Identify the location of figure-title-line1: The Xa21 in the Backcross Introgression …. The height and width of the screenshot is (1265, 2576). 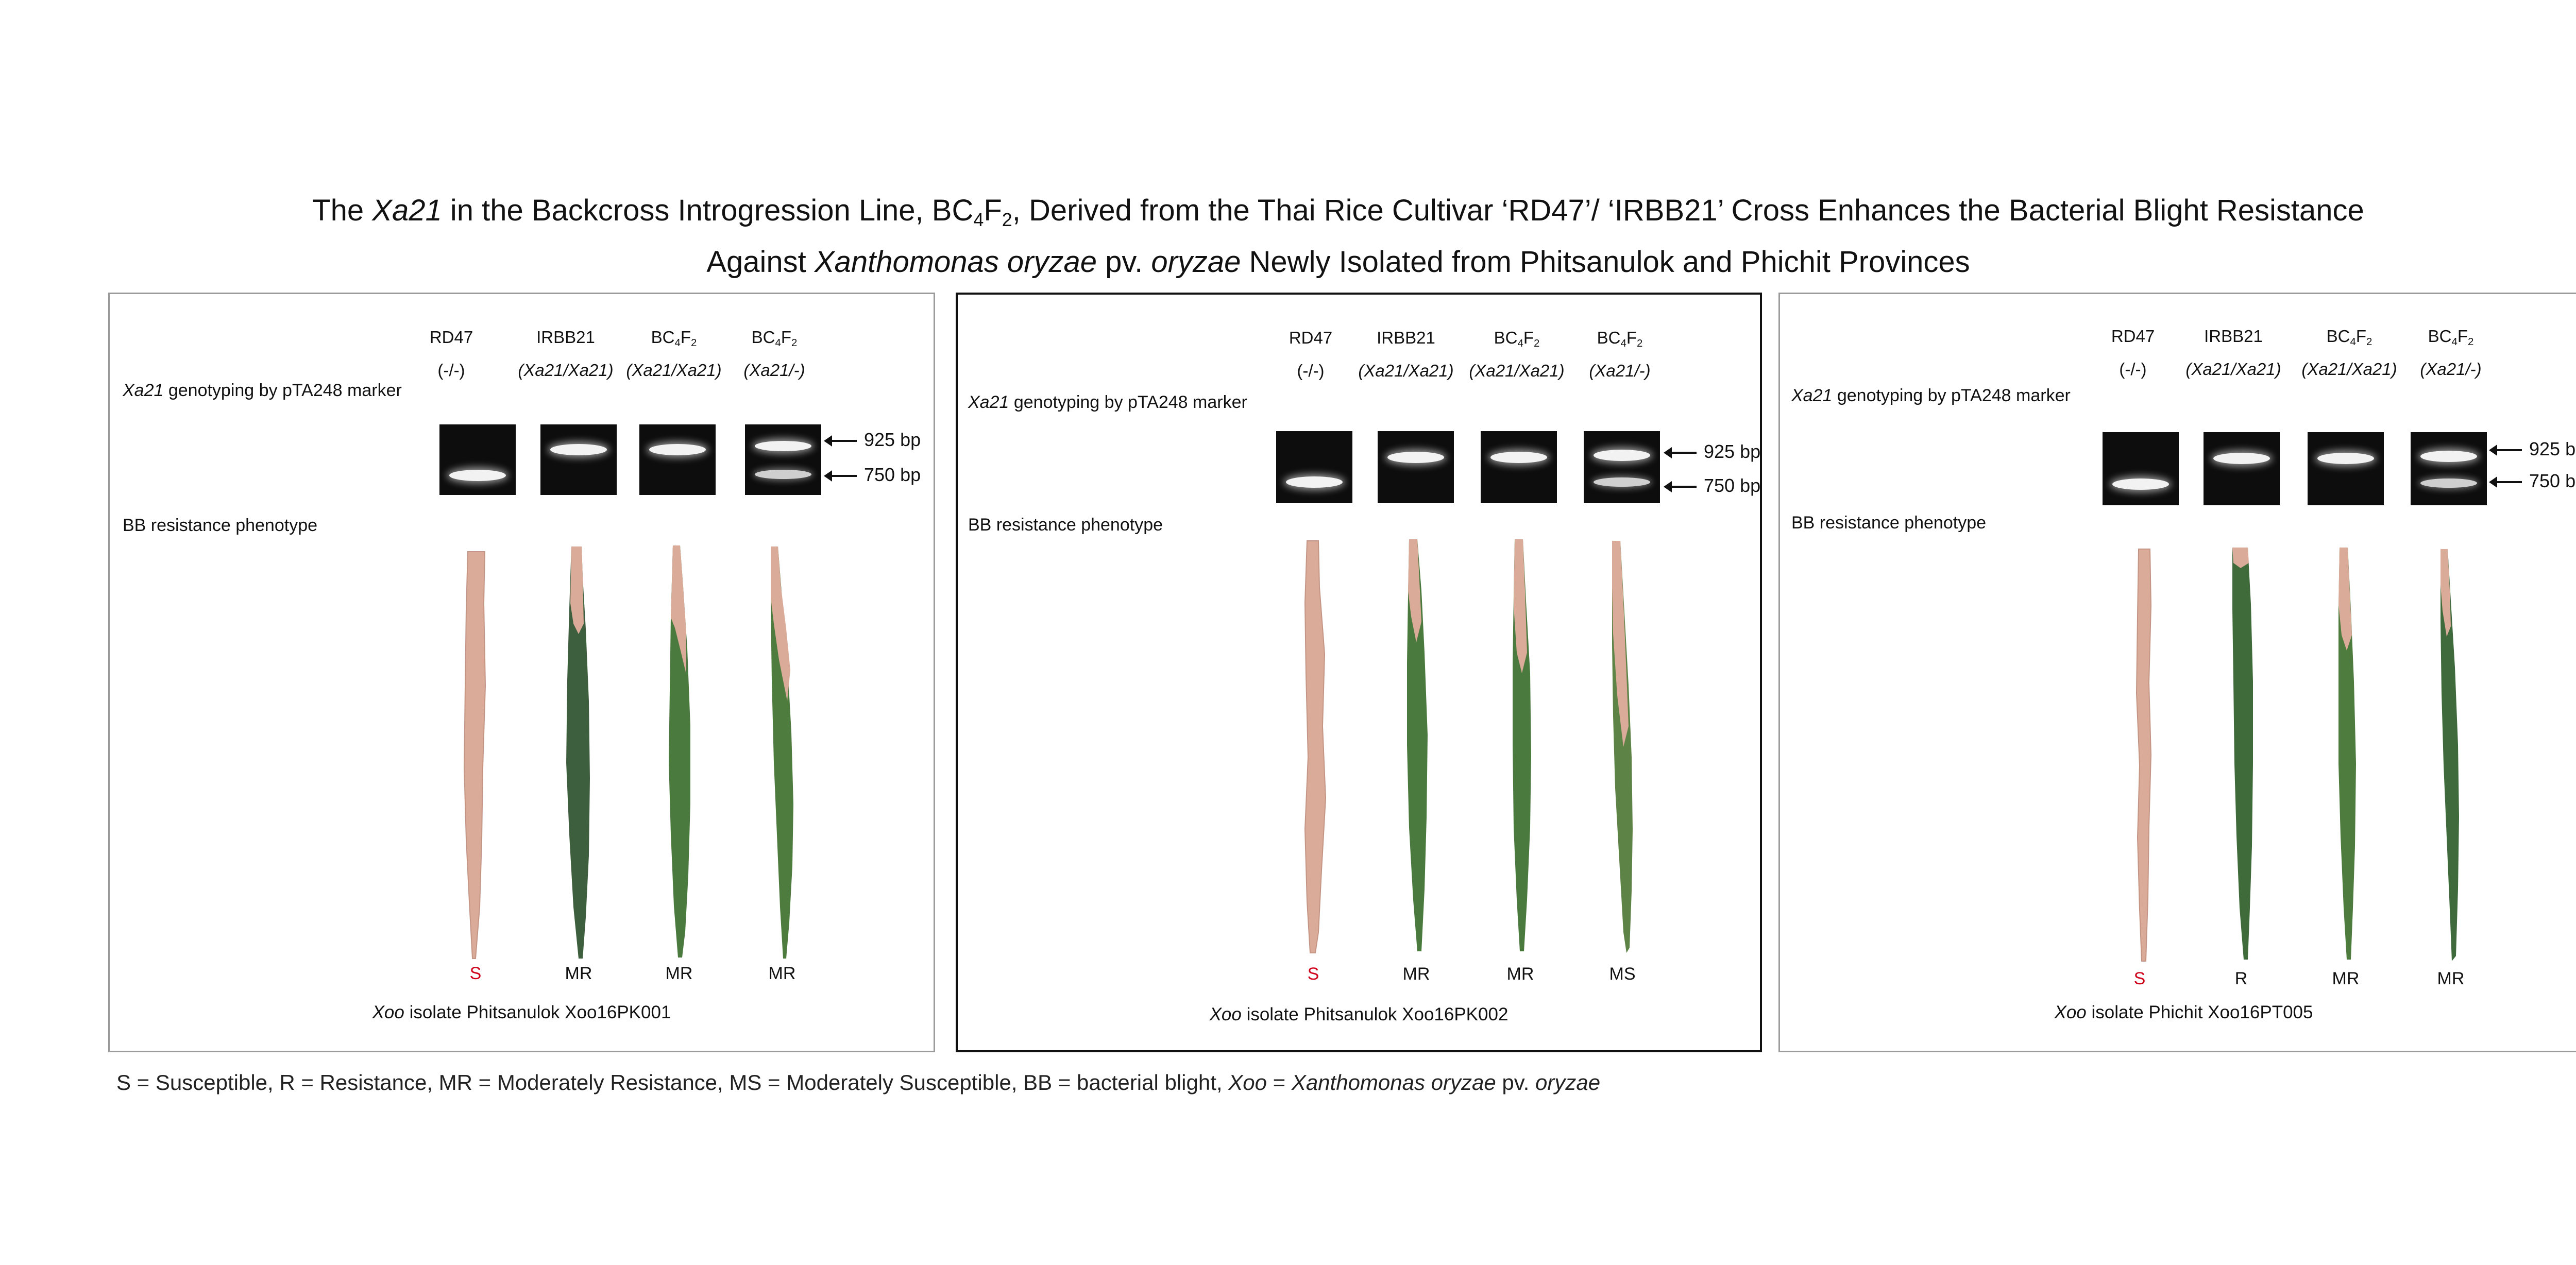
(1338, 212).